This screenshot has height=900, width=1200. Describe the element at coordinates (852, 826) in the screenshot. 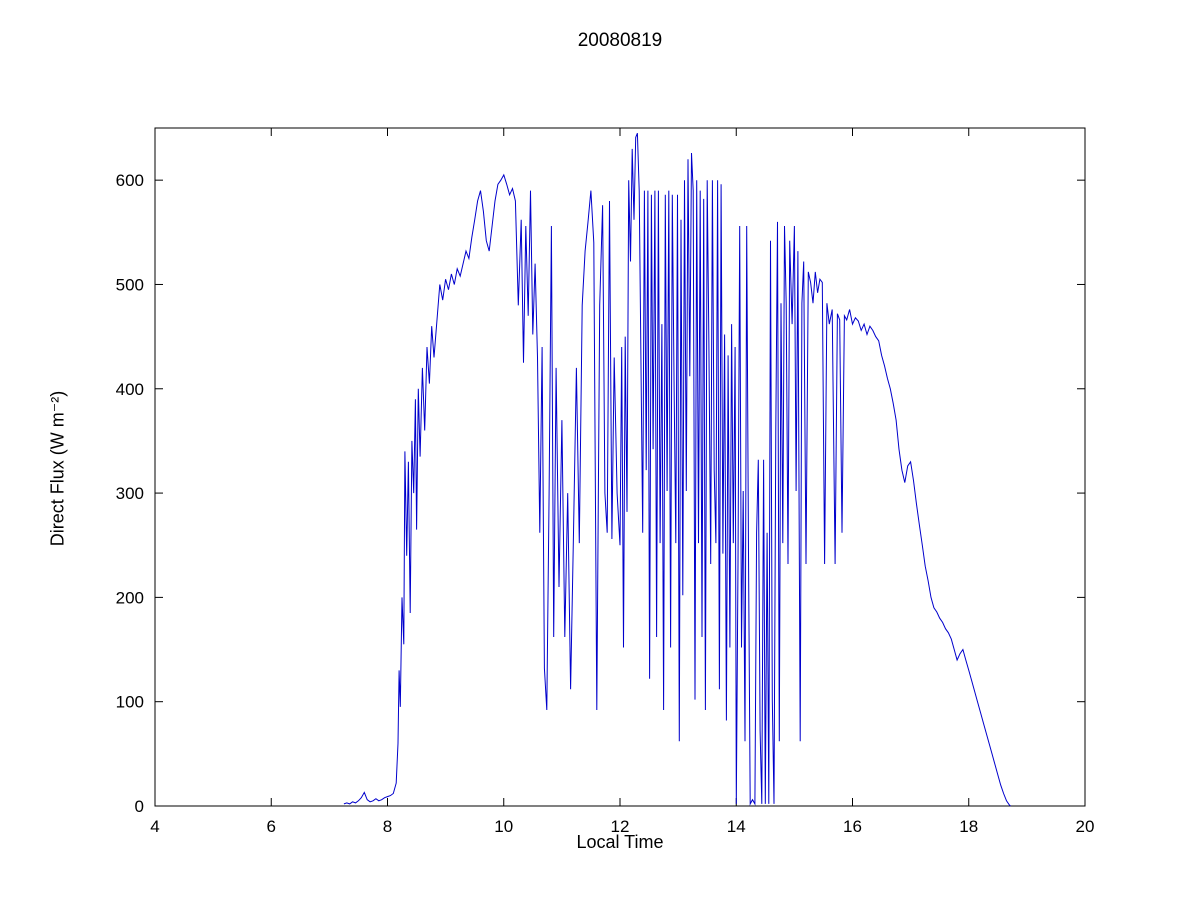

I see `x-tick-label: 16` at that location.